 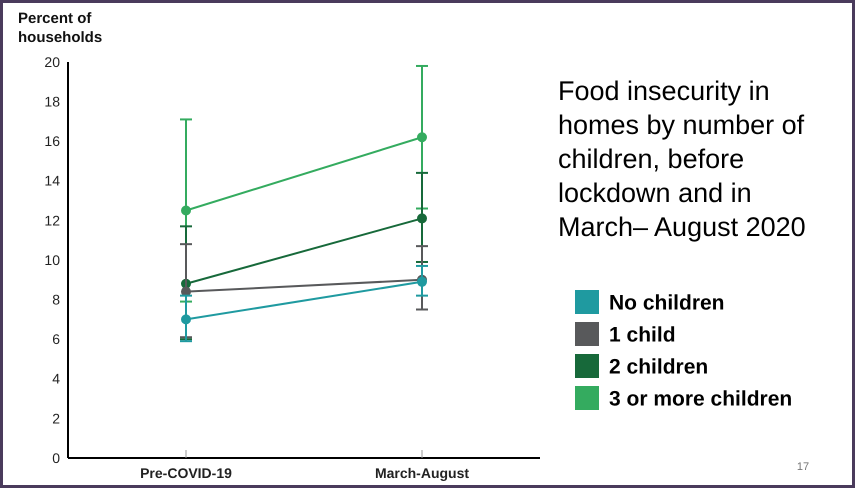 I want to click on y-tick-label: 8, so click(x=56, y=300).